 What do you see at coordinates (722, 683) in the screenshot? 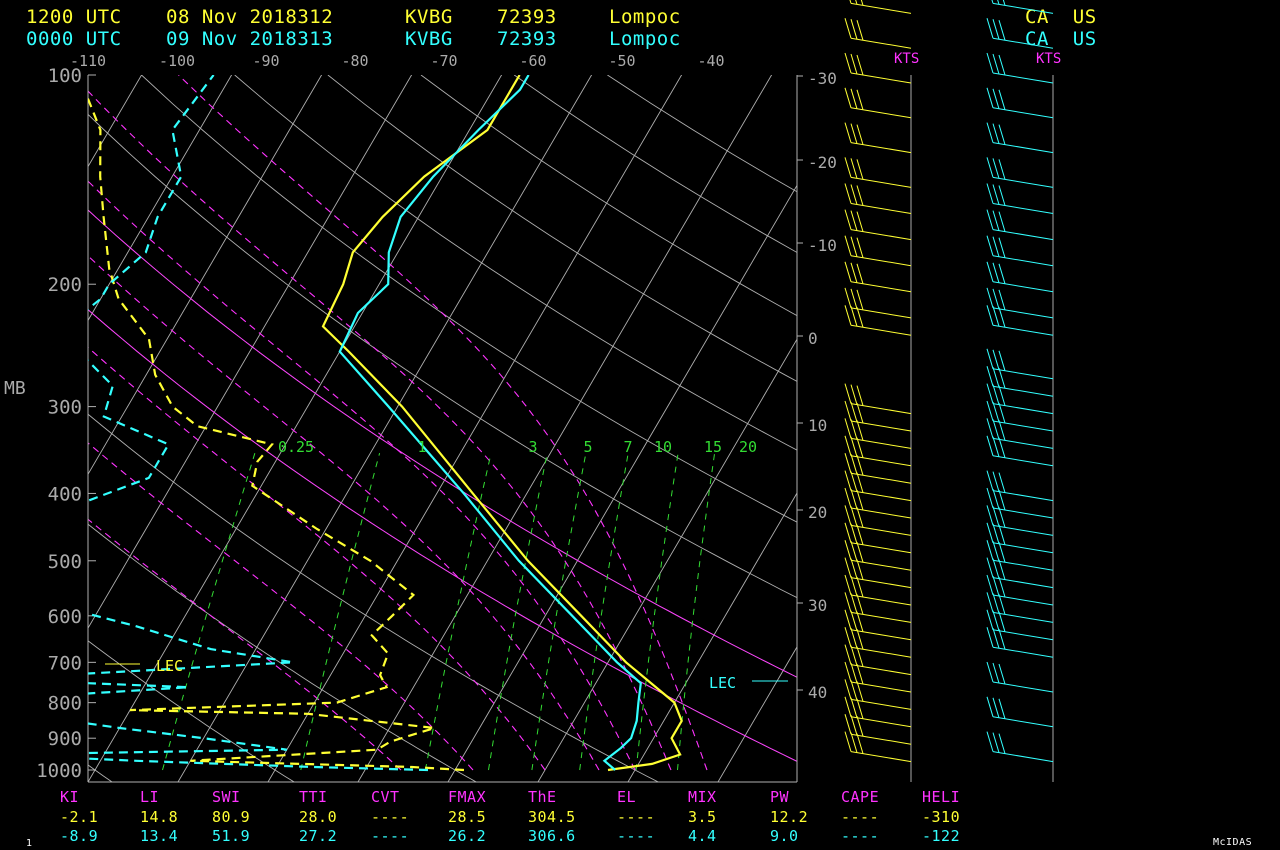
I see `lec-right-label: LEC` at bounding box center [722, 683].